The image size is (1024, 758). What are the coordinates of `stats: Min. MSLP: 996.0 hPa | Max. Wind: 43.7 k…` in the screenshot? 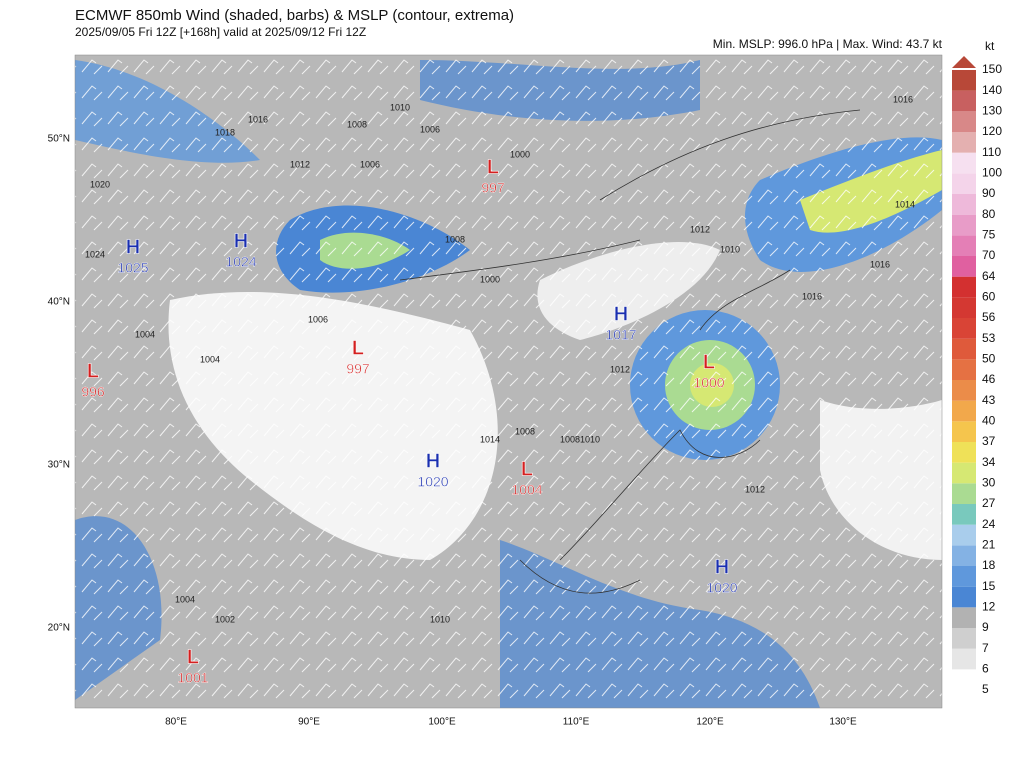 It's located at (828, 44).